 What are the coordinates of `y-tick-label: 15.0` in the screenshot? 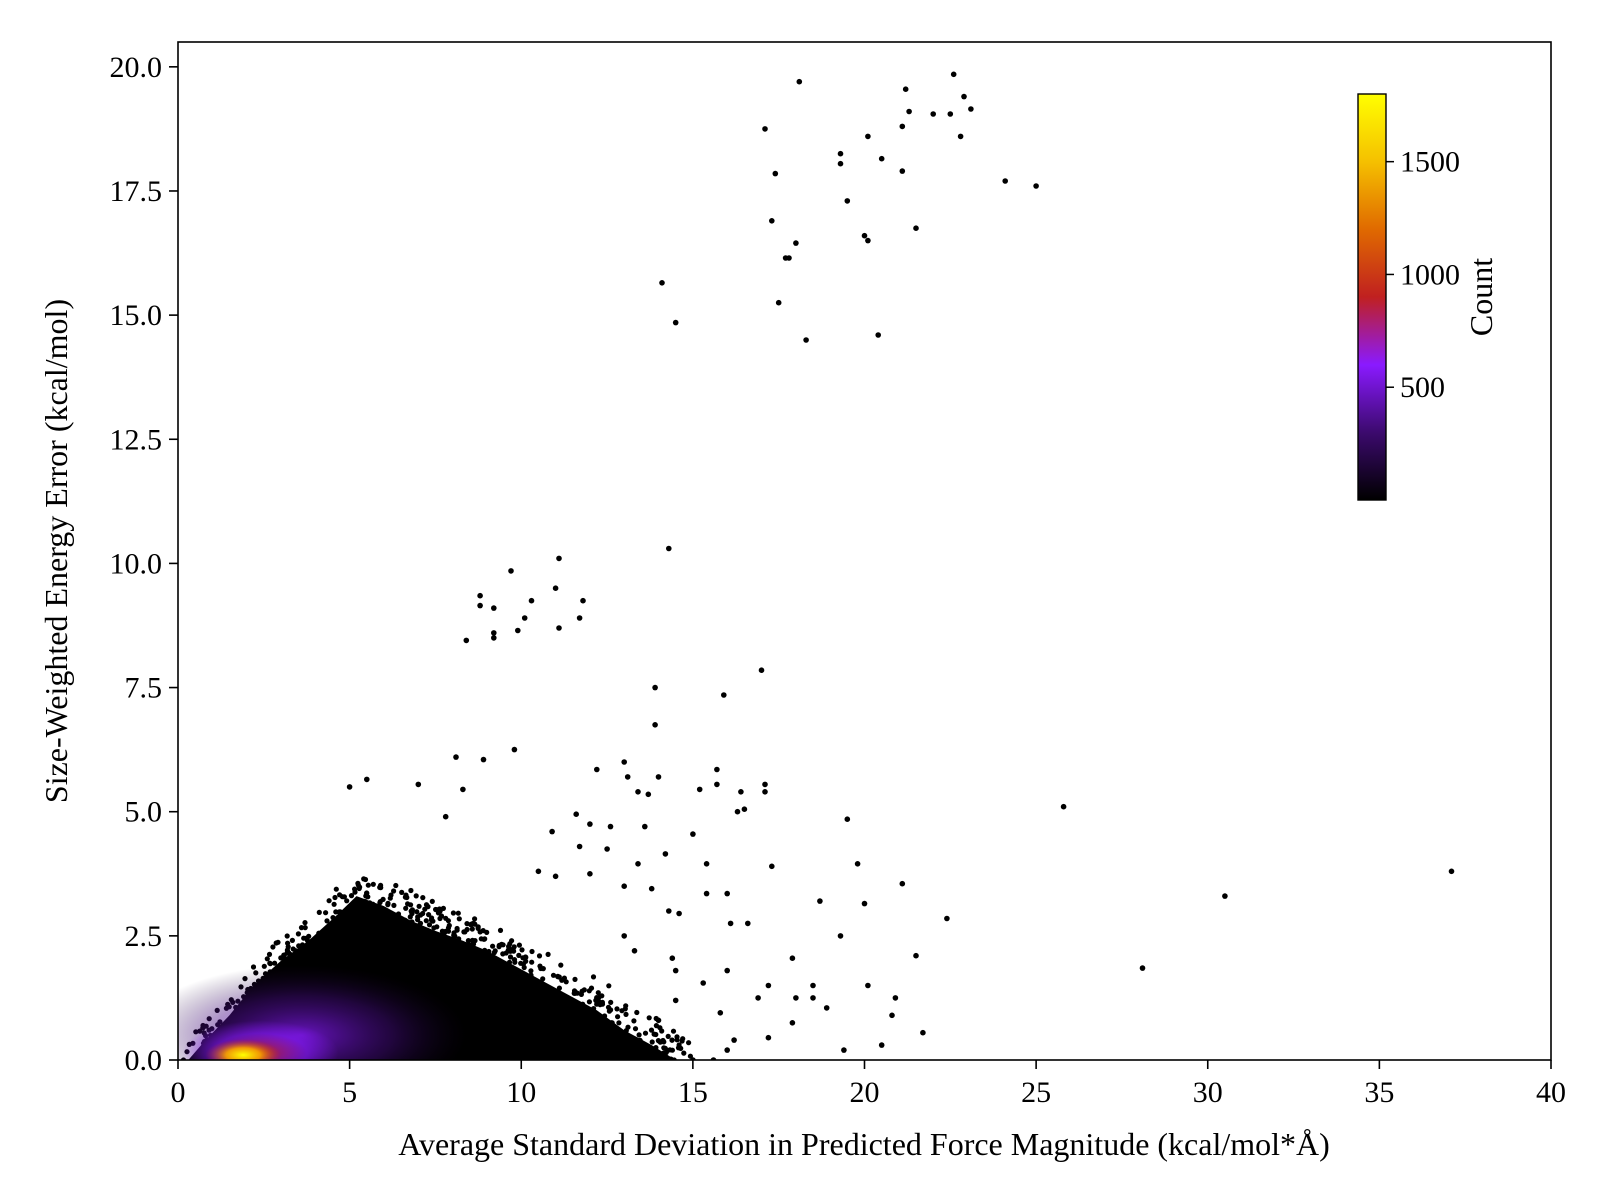 It's located at (136, 315).